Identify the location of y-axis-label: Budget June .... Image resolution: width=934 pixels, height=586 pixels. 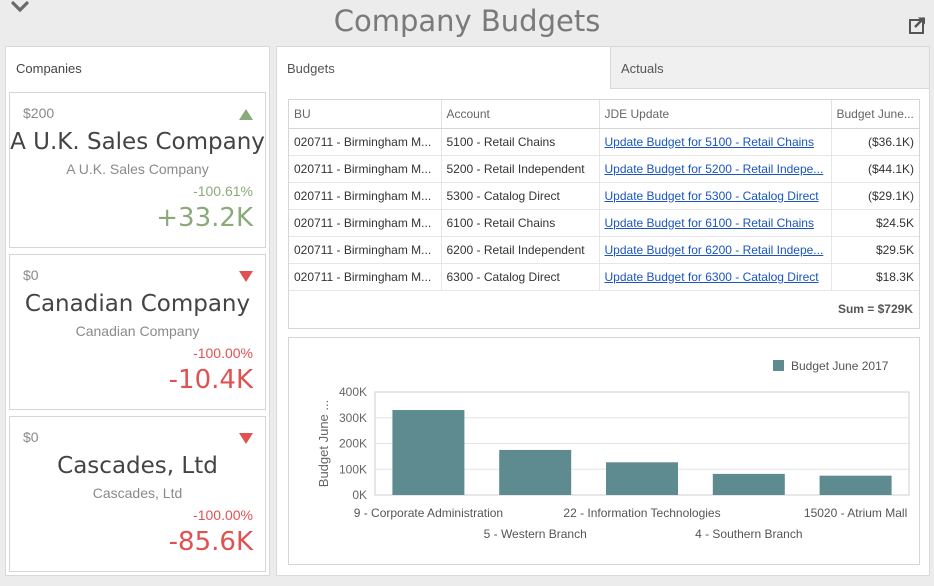
(323, 443).